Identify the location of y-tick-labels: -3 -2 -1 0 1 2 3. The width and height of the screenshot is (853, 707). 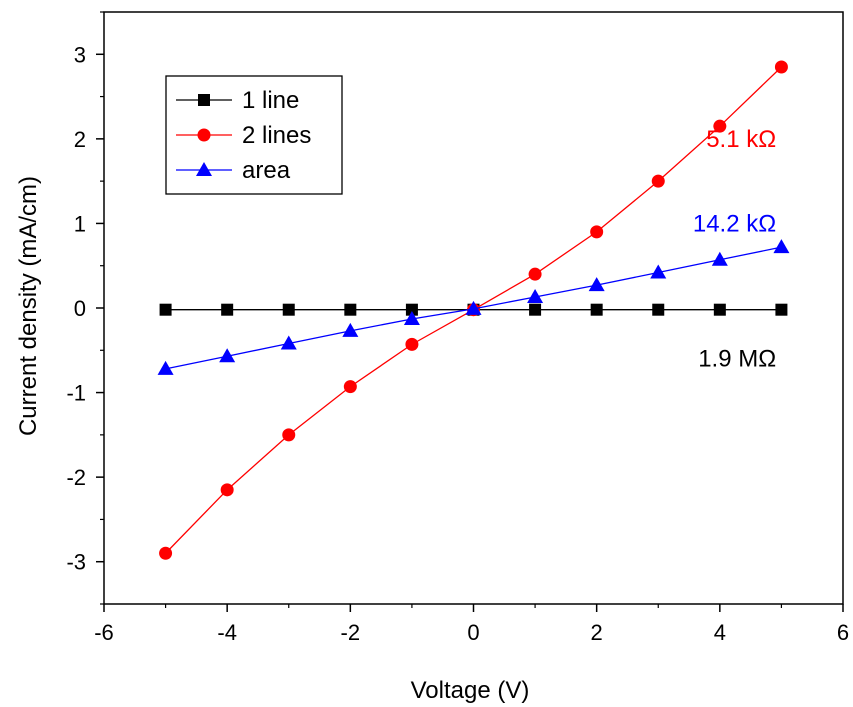
(76, 308).